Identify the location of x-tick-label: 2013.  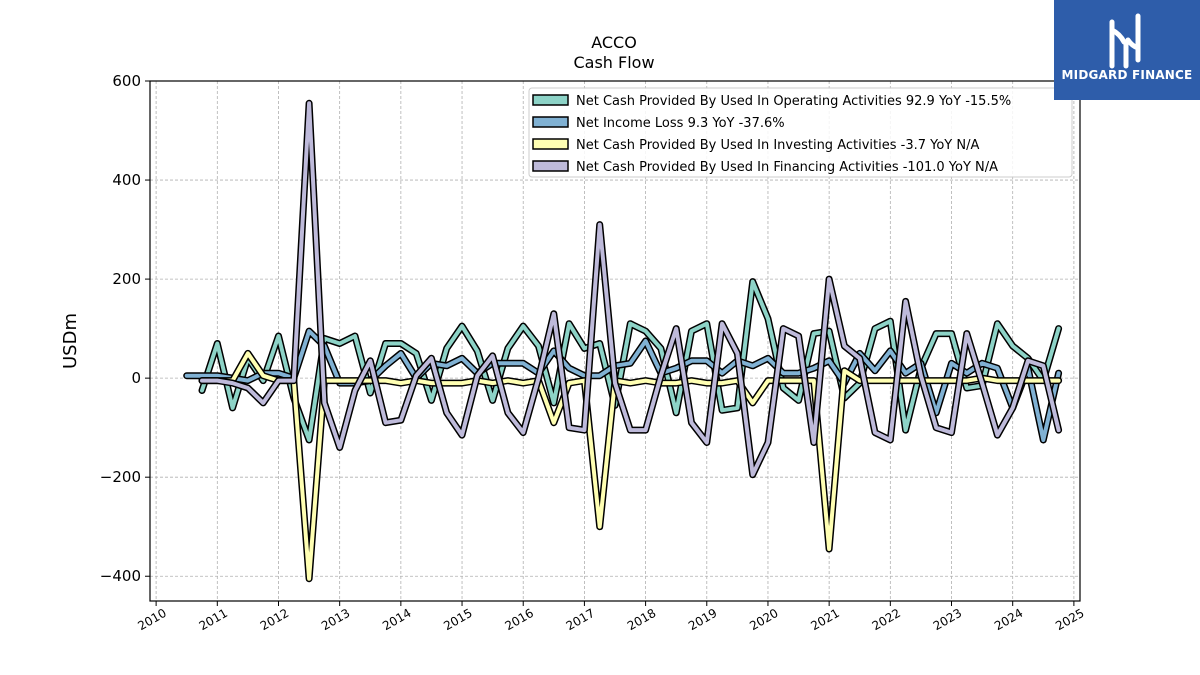
(335, 619).